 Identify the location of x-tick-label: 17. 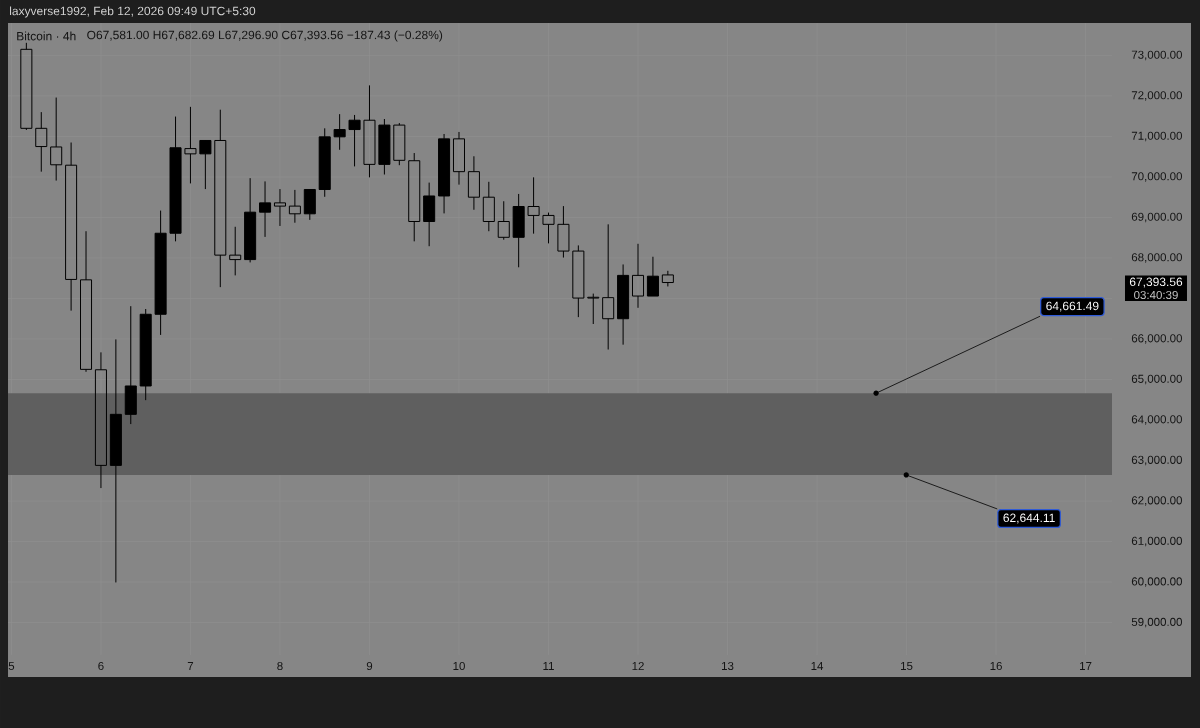
(1086, 666).